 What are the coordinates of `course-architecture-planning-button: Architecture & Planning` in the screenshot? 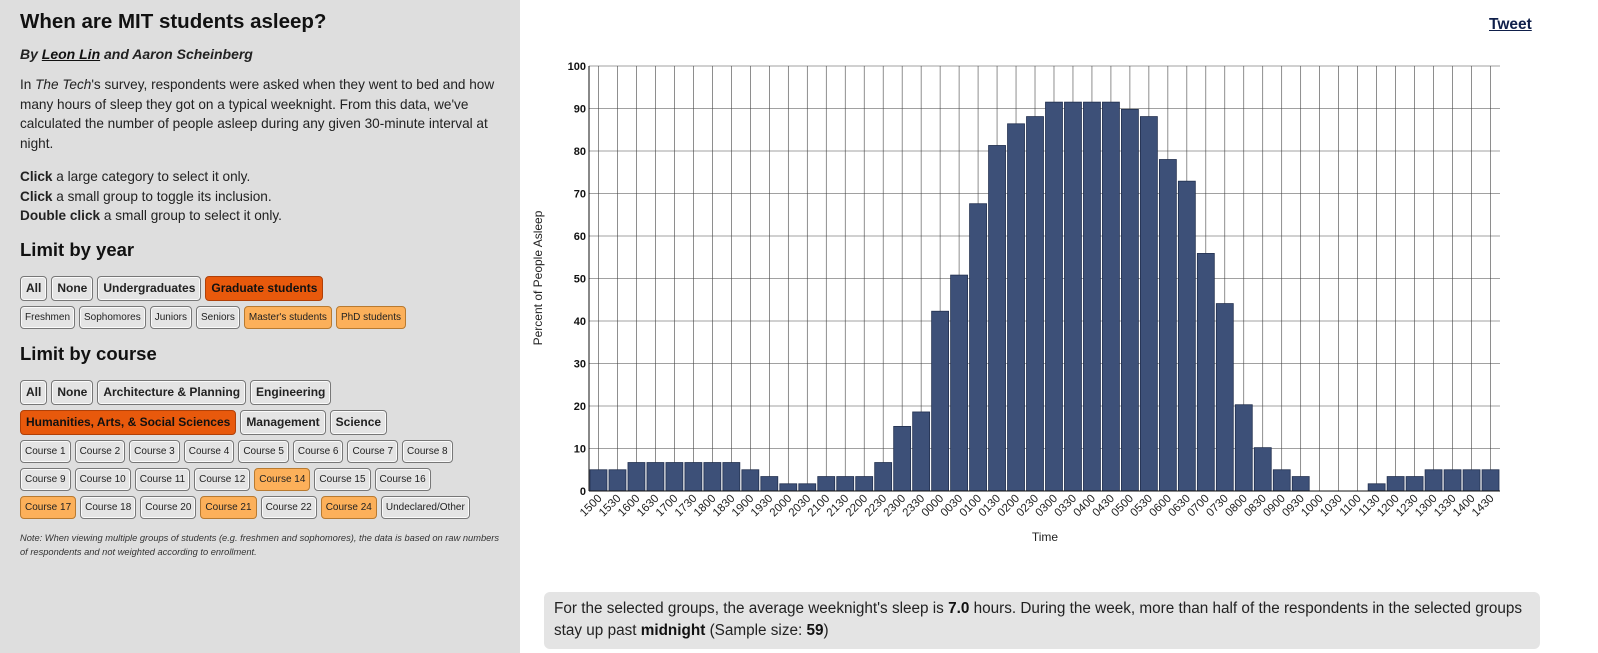 It's located at (172, 392).